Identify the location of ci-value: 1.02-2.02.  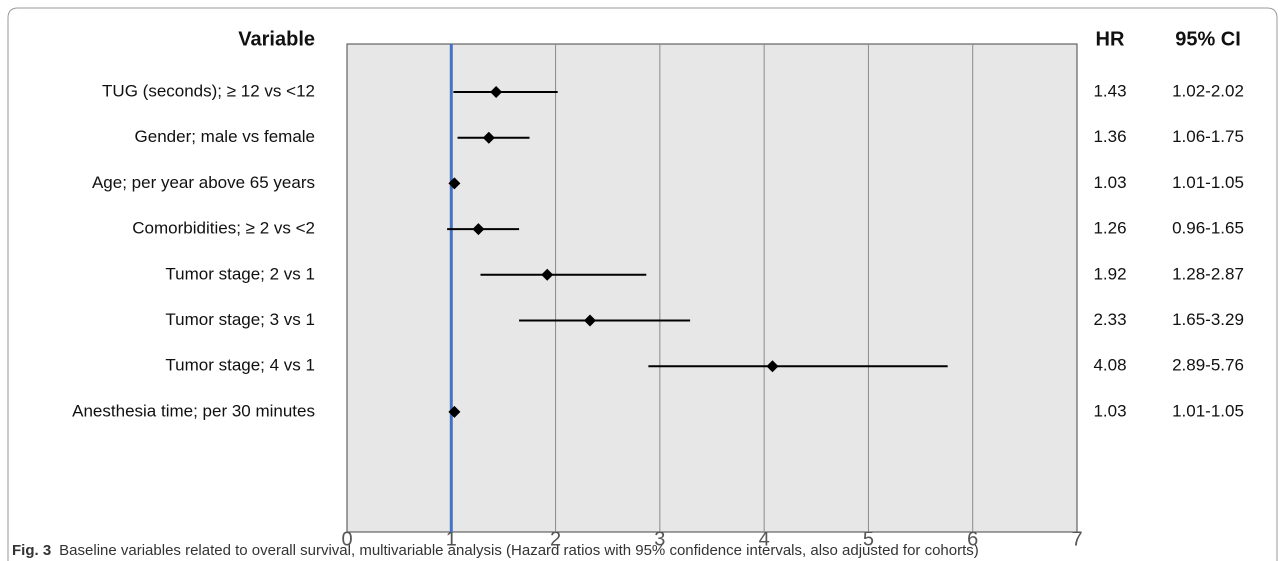
(1208, 90).